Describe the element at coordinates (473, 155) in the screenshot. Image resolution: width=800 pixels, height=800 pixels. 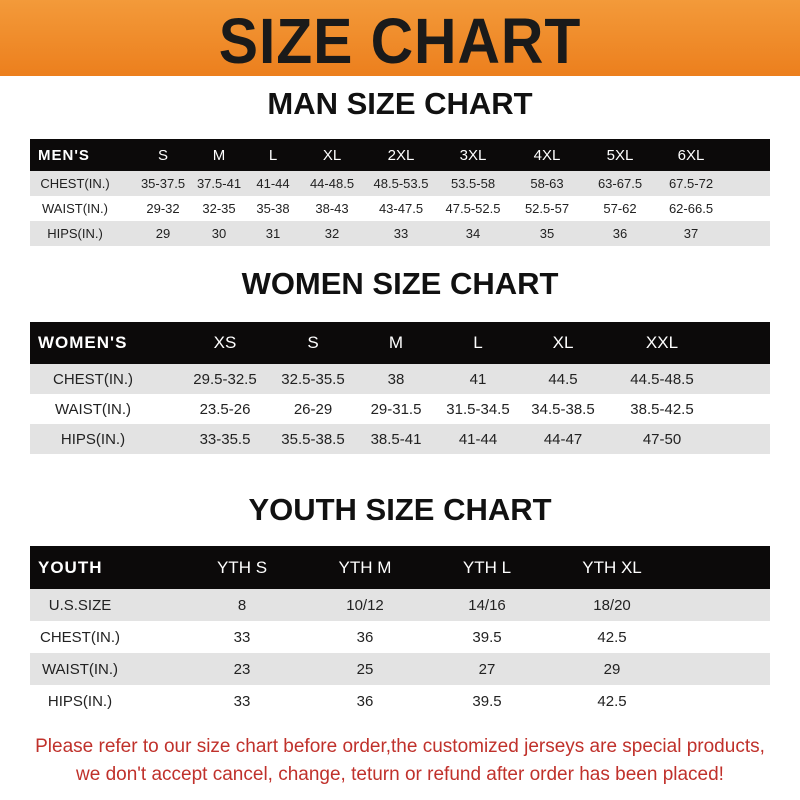
I see `size-header-cell: 3XL` at that location.